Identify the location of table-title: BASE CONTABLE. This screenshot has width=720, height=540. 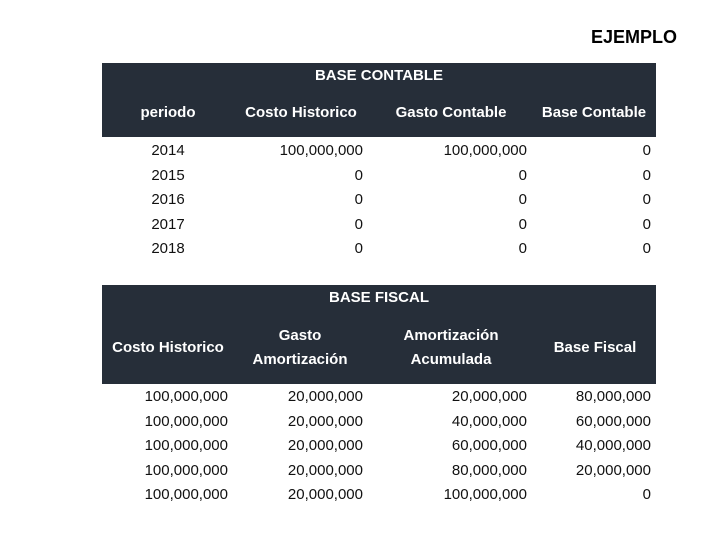
(379, 75).